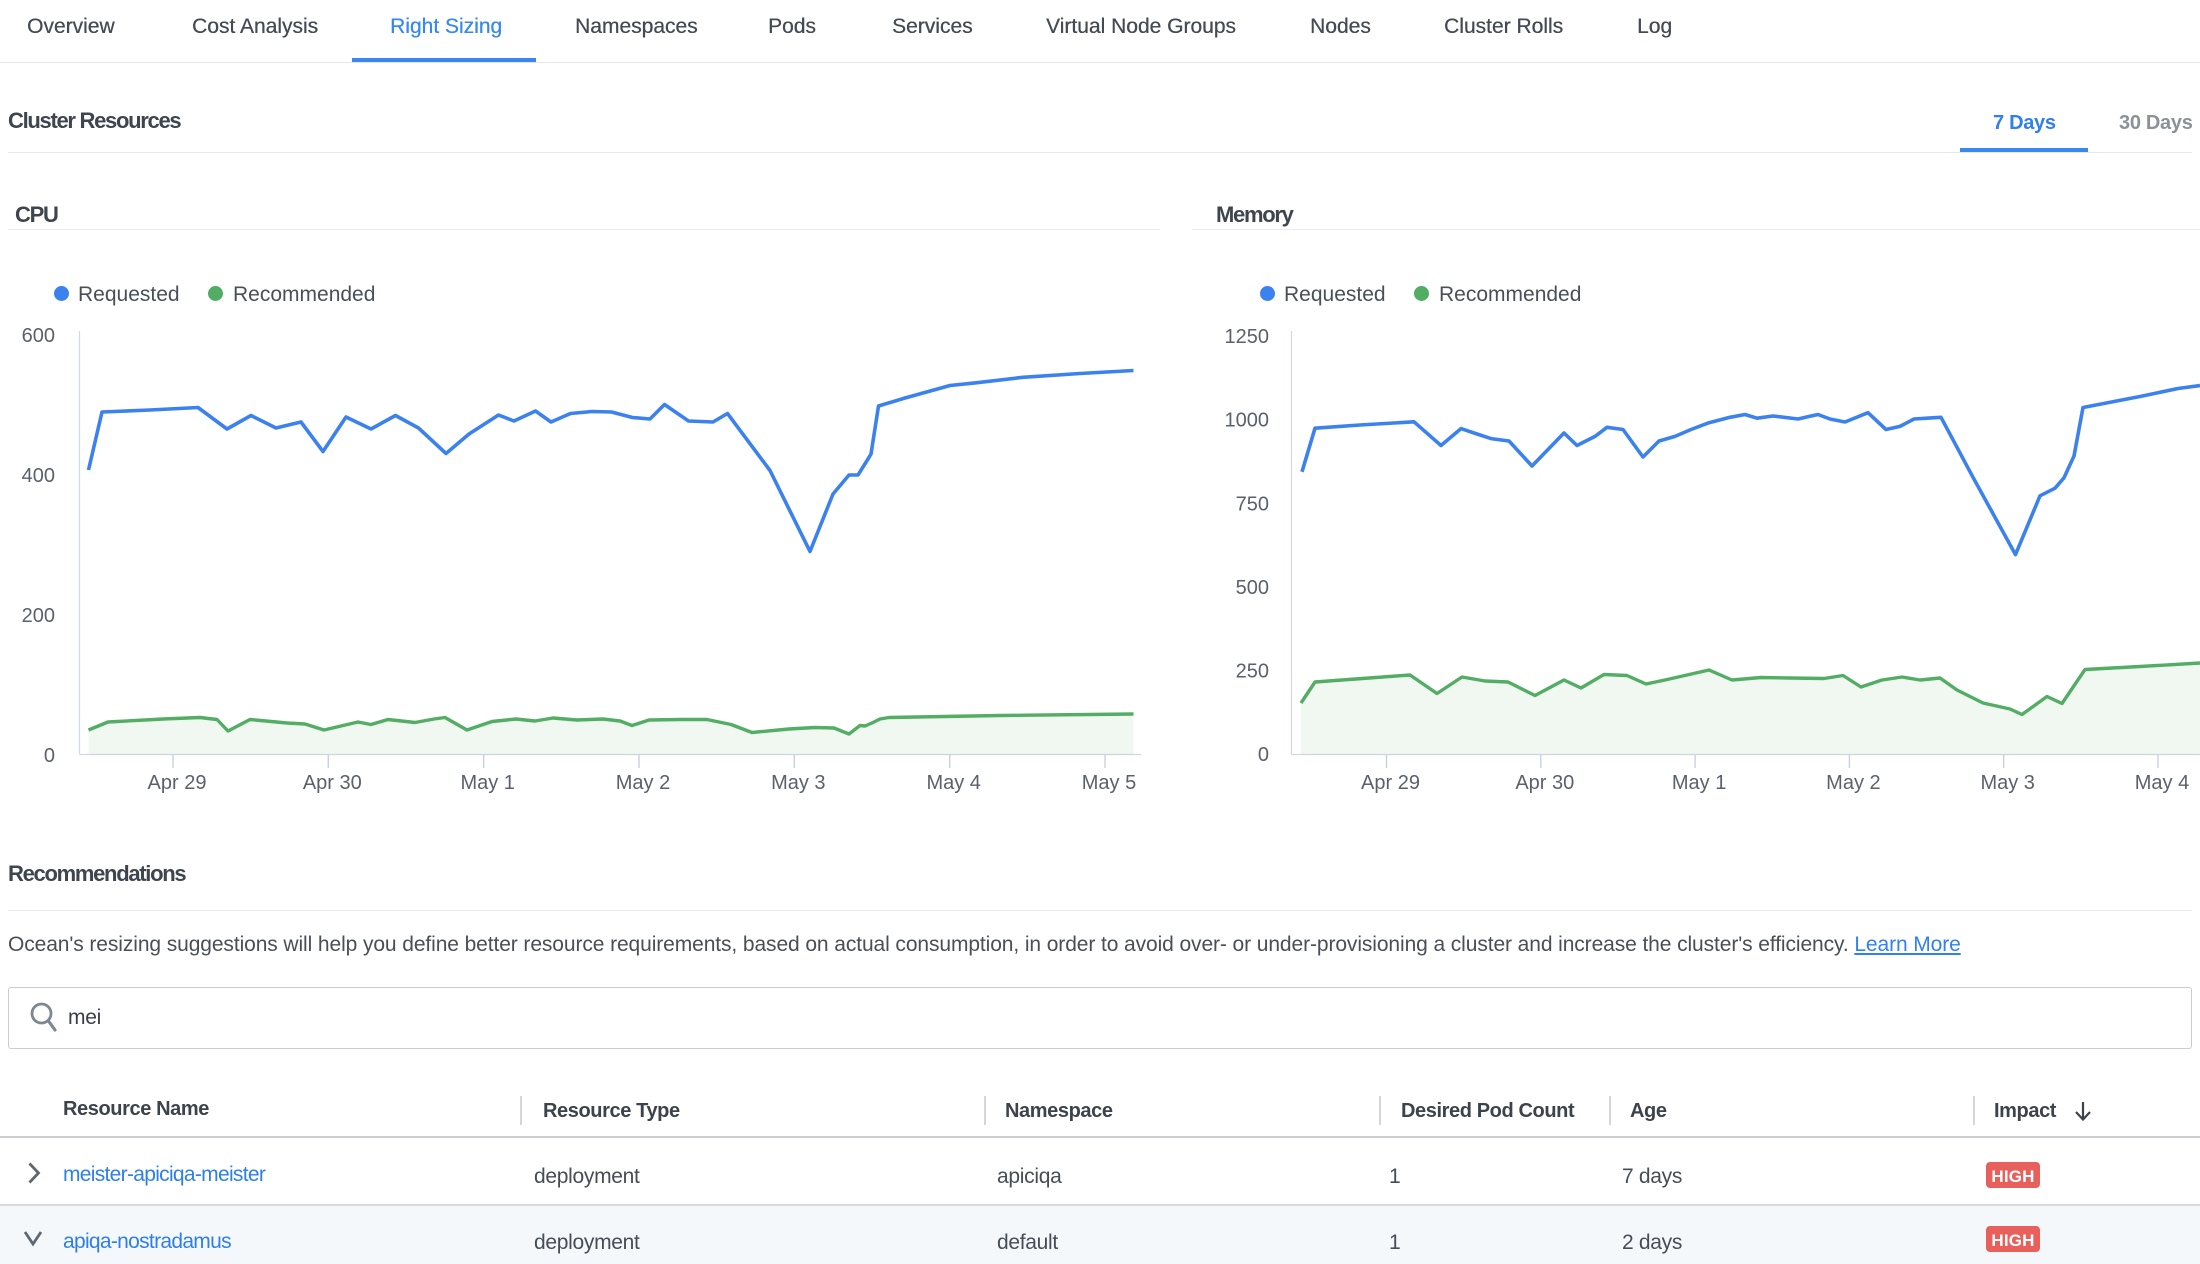 The width and height of the screenshot is (2200, 1264). I want to click on svg-text: 250, so click(1252, 672).